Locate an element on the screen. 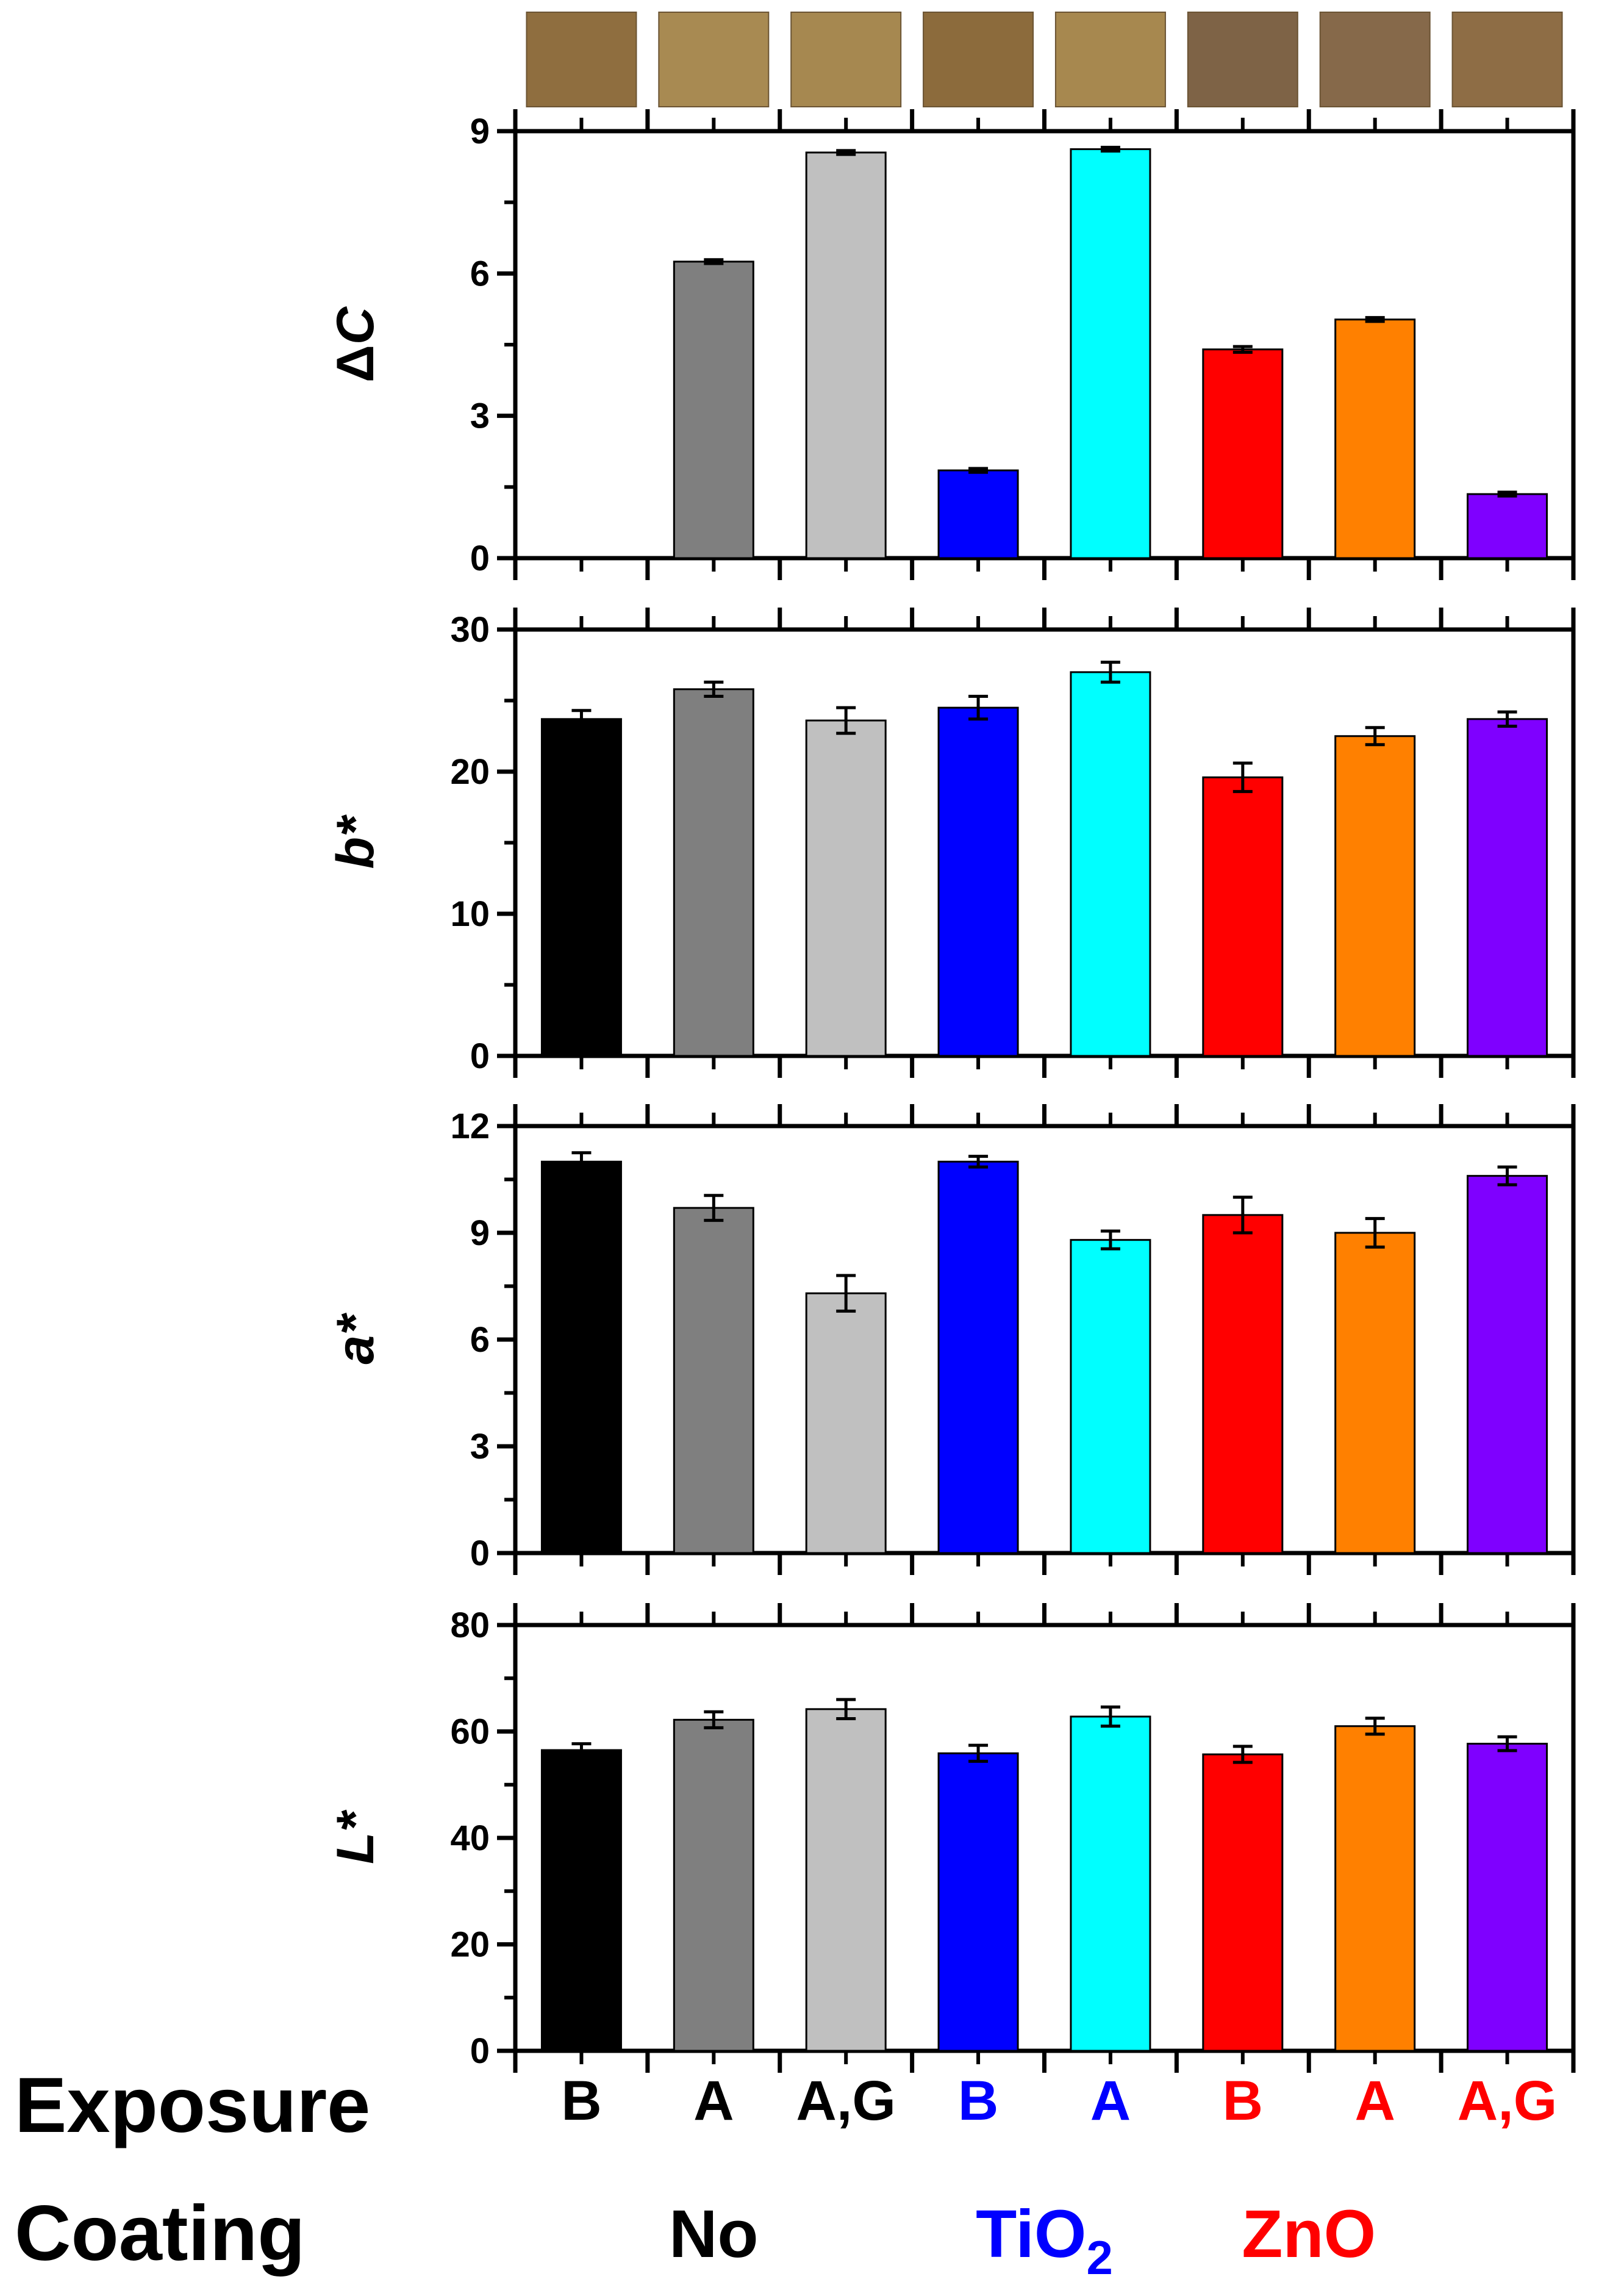  coating-label: ZnO is located at coordinates (1309, 2234).